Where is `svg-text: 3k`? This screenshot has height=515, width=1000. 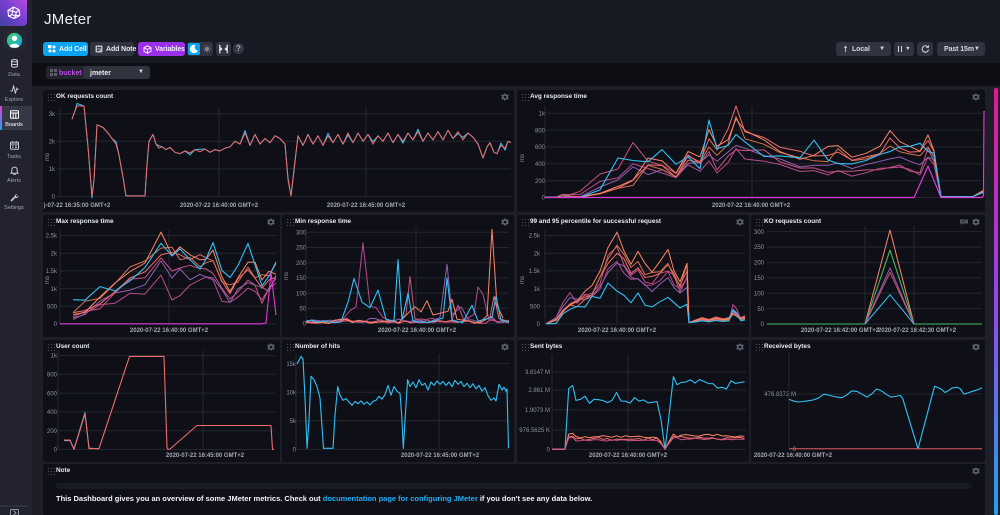 svg-text: 3k is located at coordinates (52, 115).